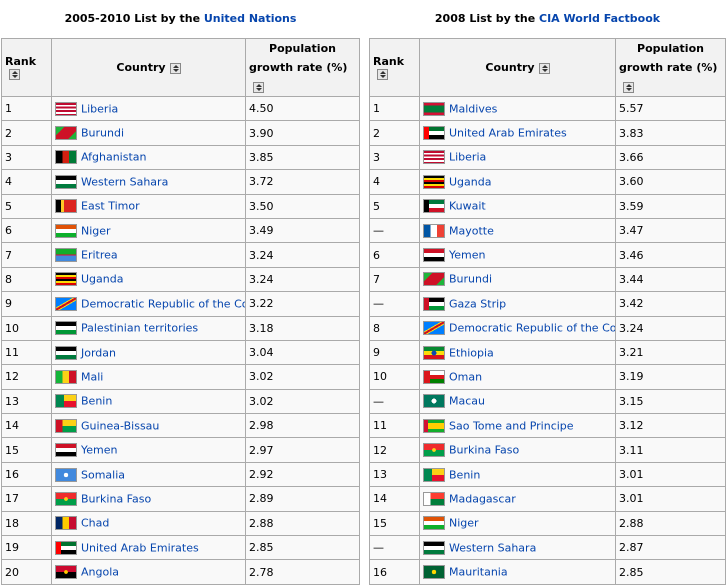 This screenshot has width=727, height=585. What do you see at coordinates (148, 450) in the screenshot?
I see `country-cell: Yemen` at bounding box center [148, 450].